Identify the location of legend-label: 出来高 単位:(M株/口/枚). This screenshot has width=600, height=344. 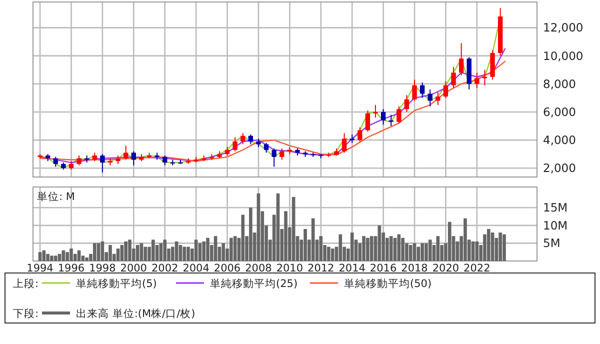
(136, 313).